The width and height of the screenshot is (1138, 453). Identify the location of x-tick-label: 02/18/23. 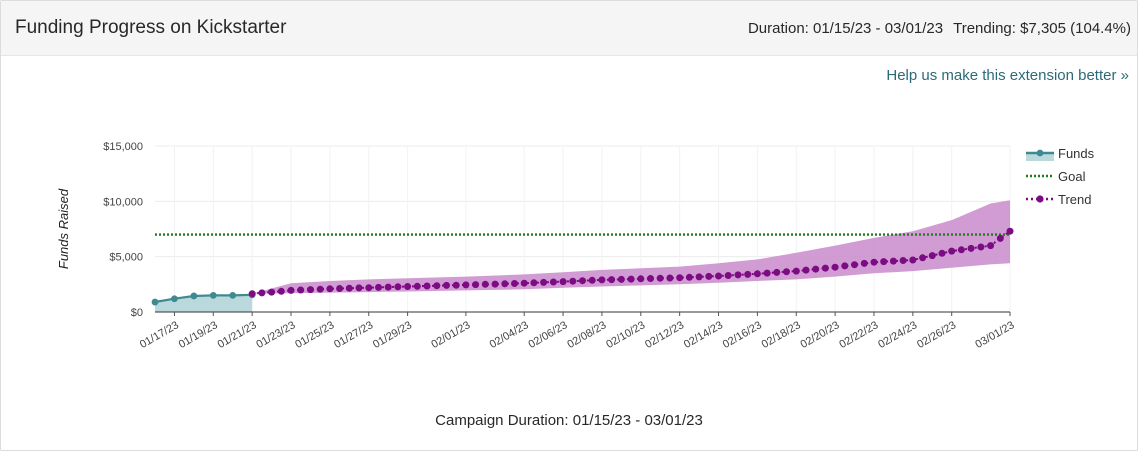
(781, 335).